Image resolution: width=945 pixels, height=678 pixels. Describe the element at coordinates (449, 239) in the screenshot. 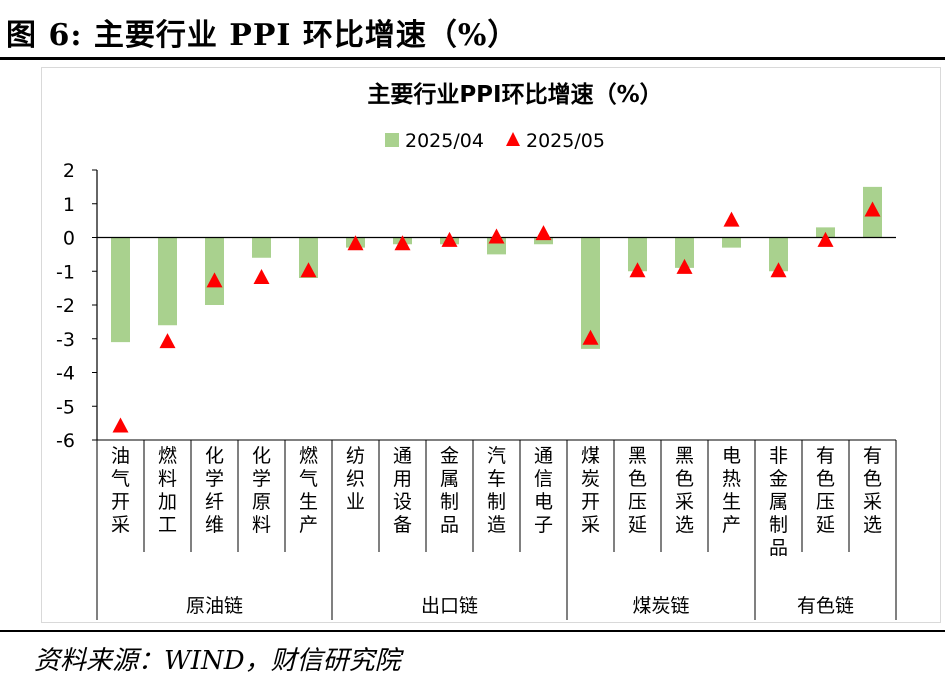

I see `marker-金属制品` at that location.